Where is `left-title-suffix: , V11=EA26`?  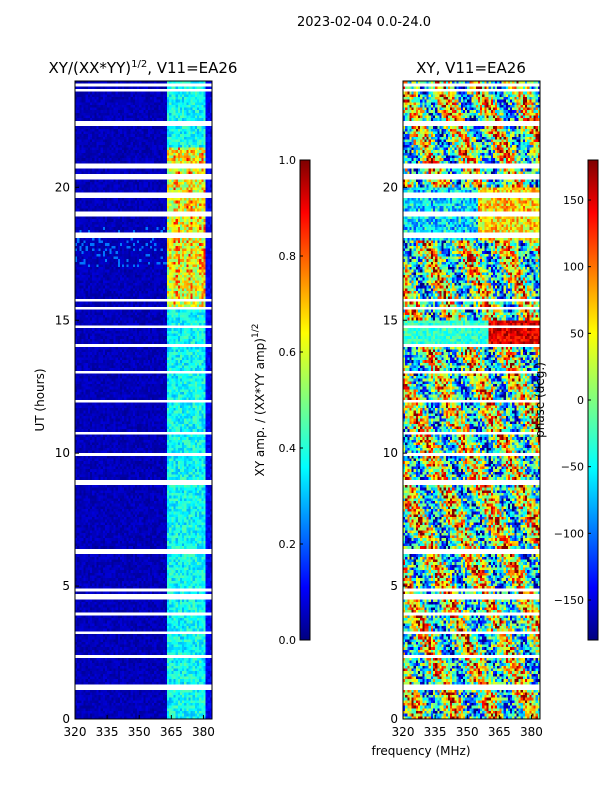 left-title-suffix: , V11=EA26 is located at coordinates (192, 68).